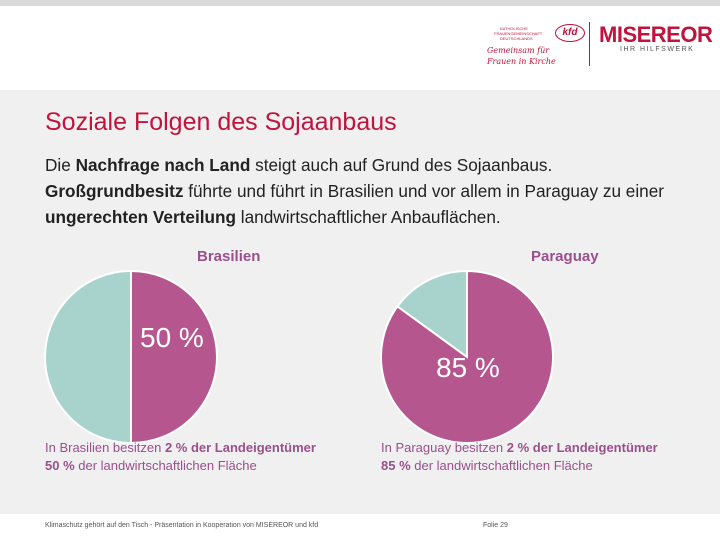  Describe the element at coordinates (141, 217) in the screenshot. I see `body-bold-3: ungerechten Verteilung` at that location.